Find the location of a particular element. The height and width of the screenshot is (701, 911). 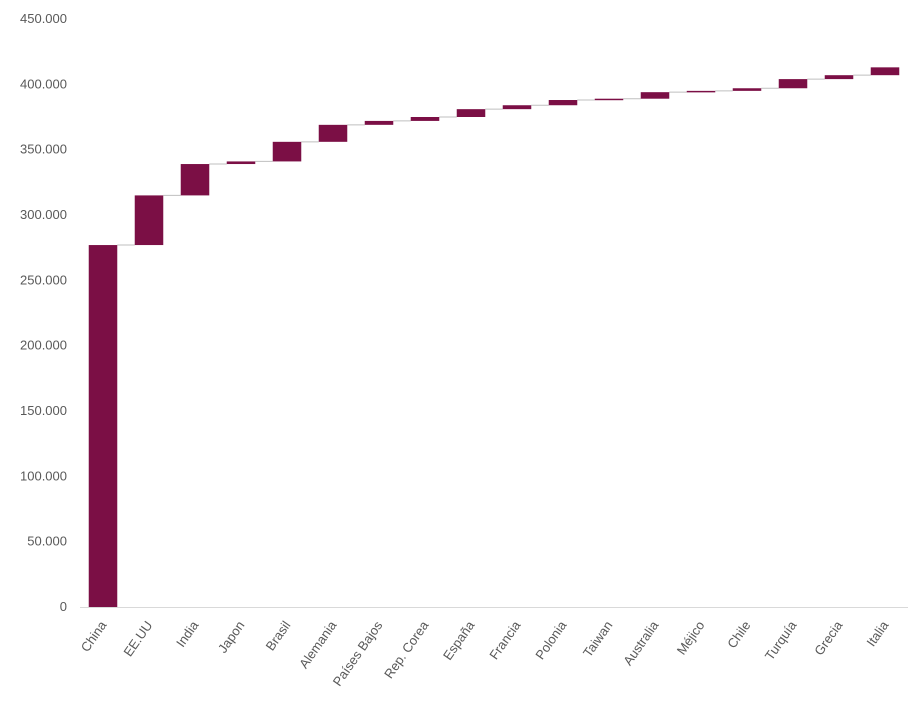

y-tick-label: 450.000 is located at coordinates (43, 18).